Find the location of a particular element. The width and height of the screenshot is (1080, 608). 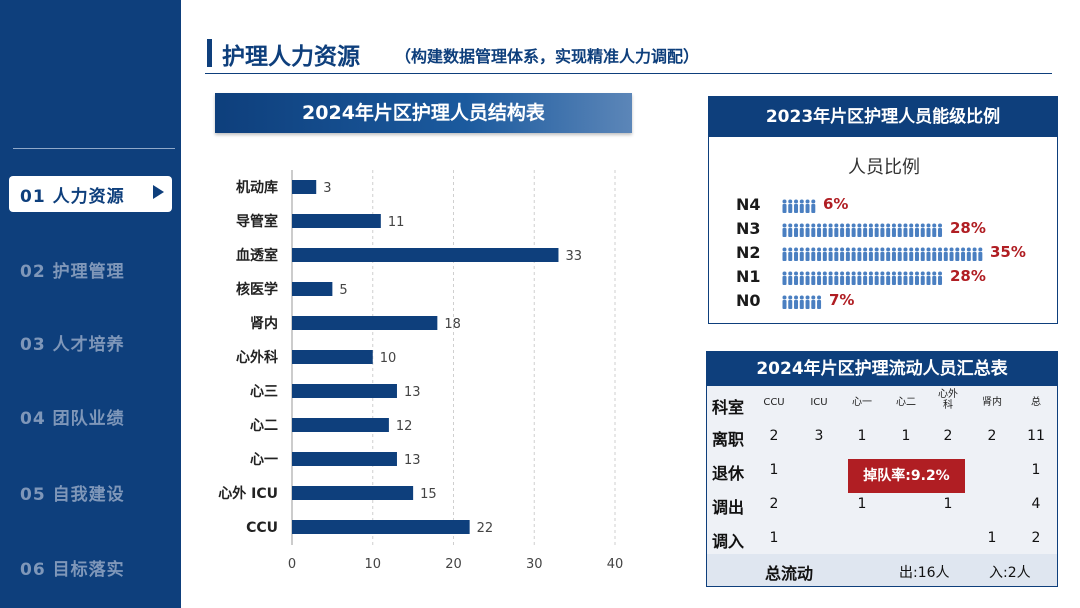

sidebar-item-hr: 01 人力资源 is located at coordinates (90, 194).